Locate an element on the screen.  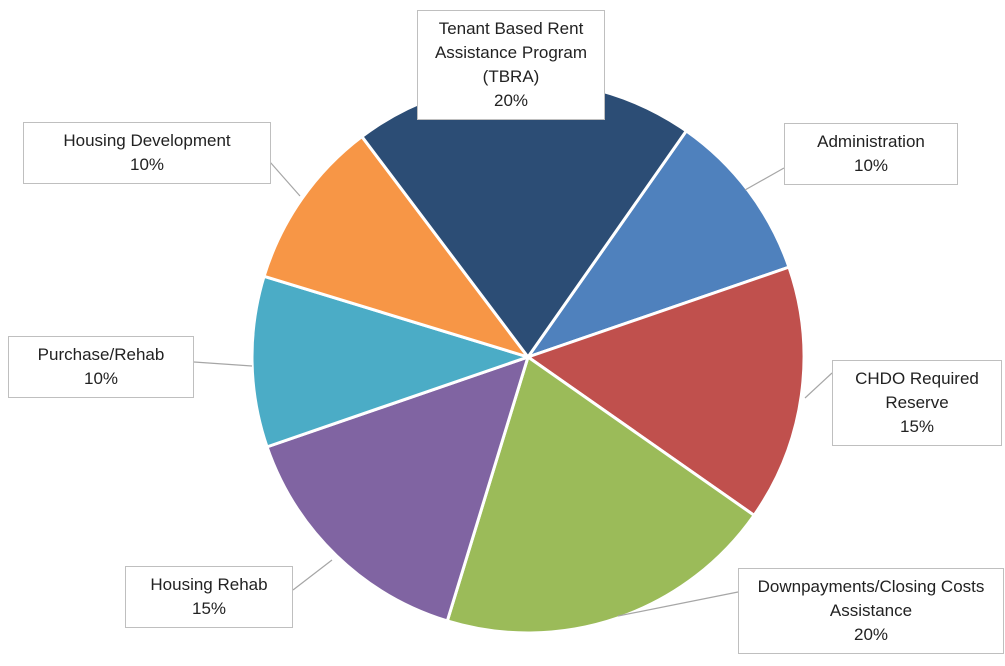
label-name: CHDO Required Reserve is located at coordinates (917, 390).